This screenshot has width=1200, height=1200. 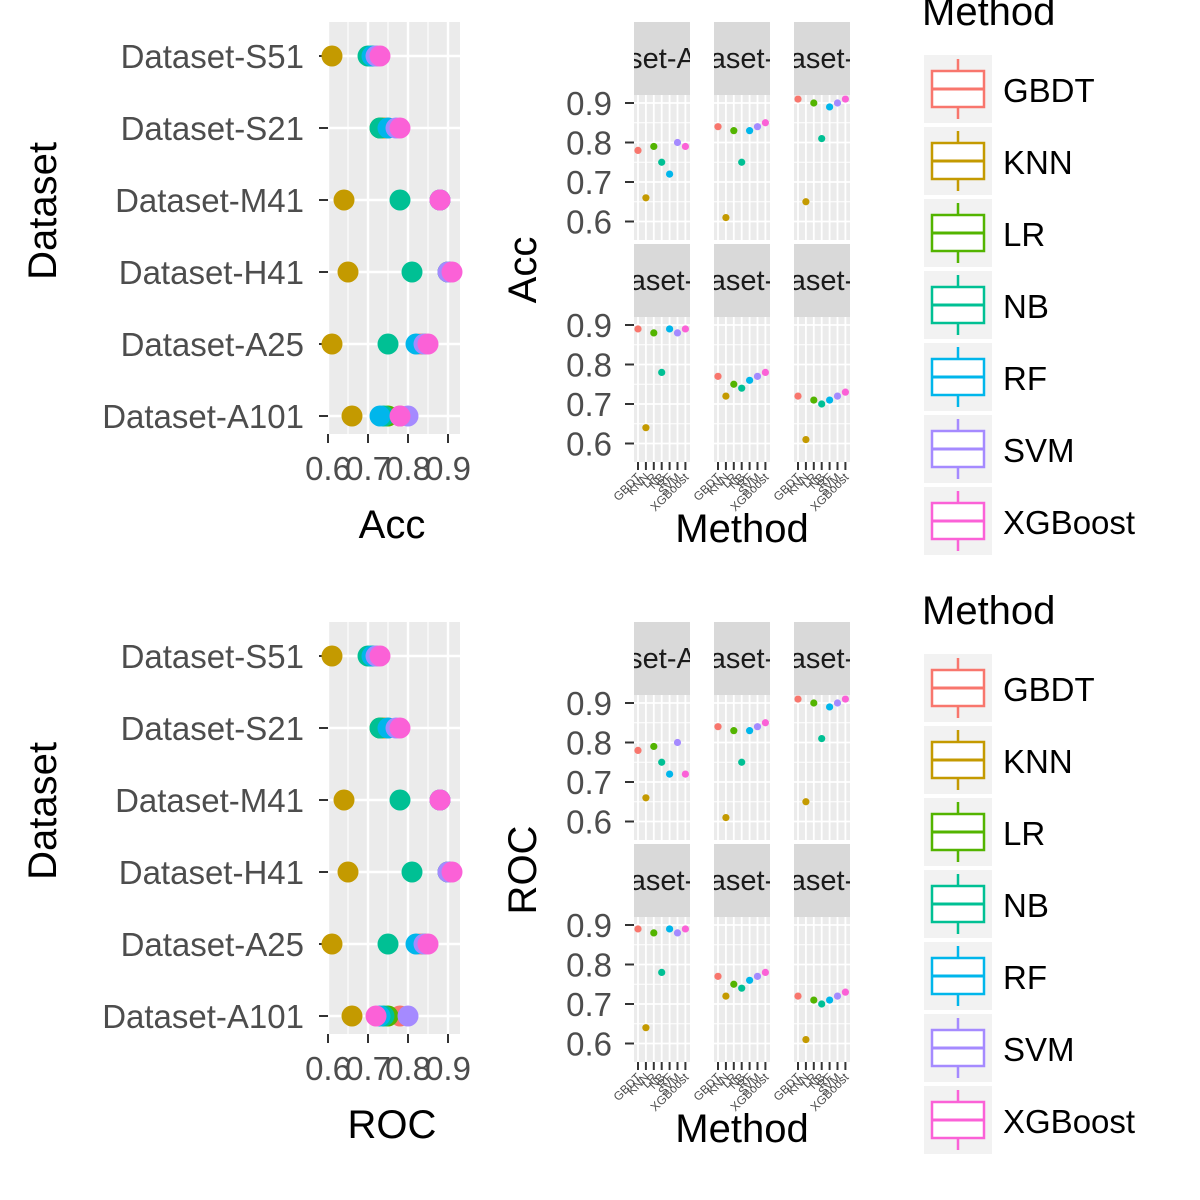 What do you see at coordinates (394, 228) in the screenshot?
I see `panel-background` at bounding box center [394, 228].